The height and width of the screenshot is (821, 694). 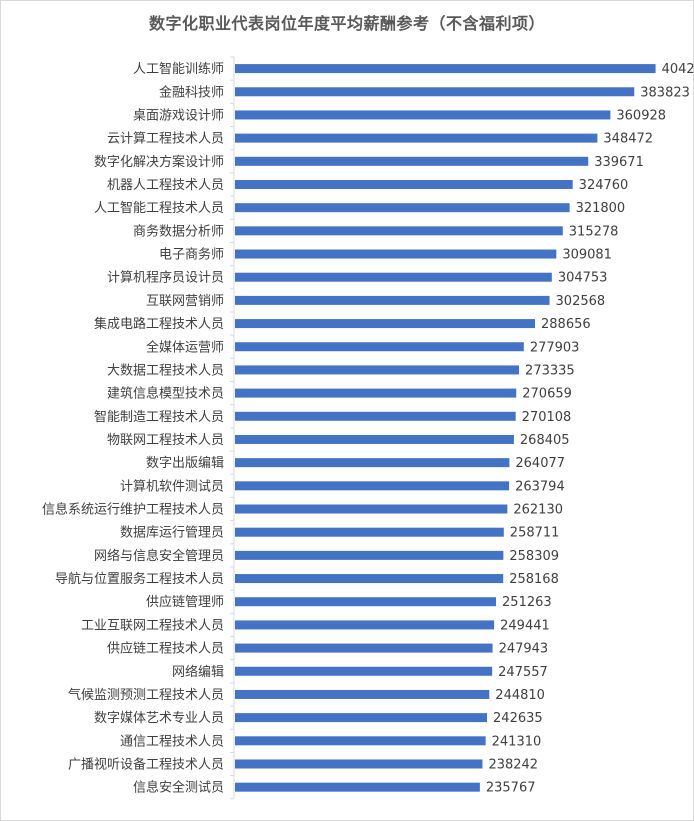 What do you see at coordinates (587, 255) in the screenshot?
I see `data-label: 309081` at bounding box center [587, 255].